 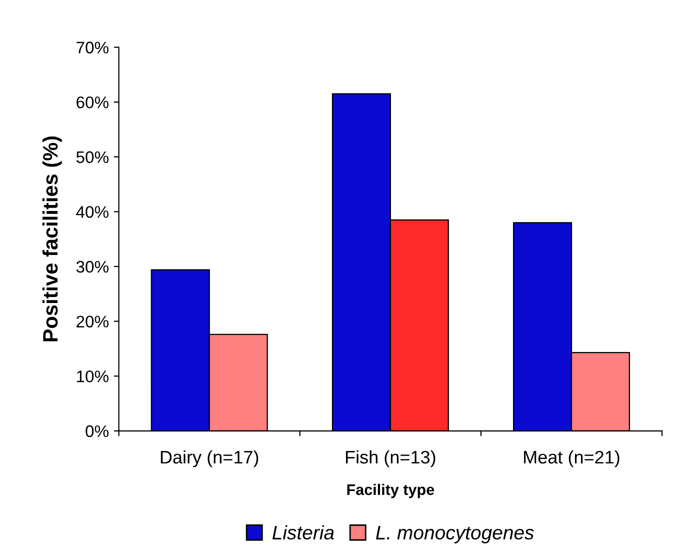 What do you see at coordinates (92, 266) in the screenshot?
I see `y-tick-label: 30%` at bounding box center [92, 266].